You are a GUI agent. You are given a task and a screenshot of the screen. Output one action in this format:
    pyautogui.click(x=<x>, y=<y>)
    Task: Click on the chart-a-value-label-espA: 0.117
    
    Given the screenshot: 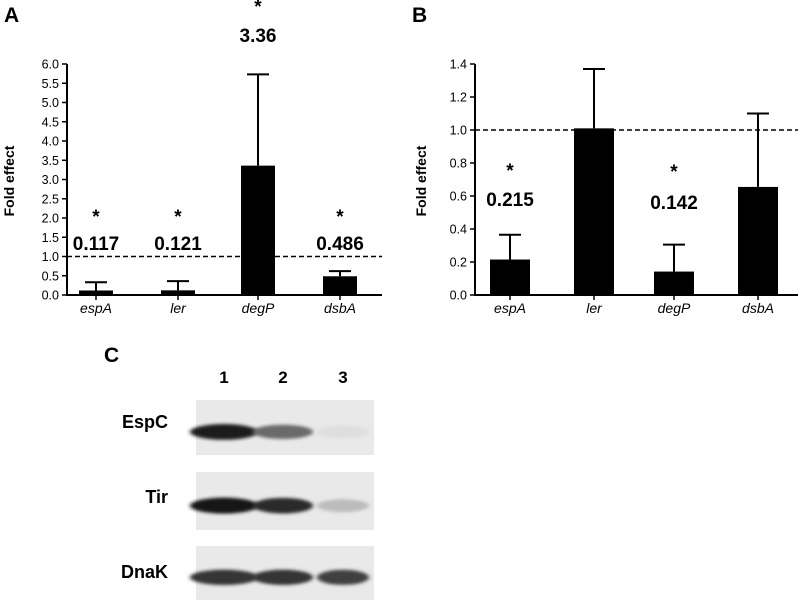 What is the action you would take?
    pyautogui.click(x=96, y=244)
    